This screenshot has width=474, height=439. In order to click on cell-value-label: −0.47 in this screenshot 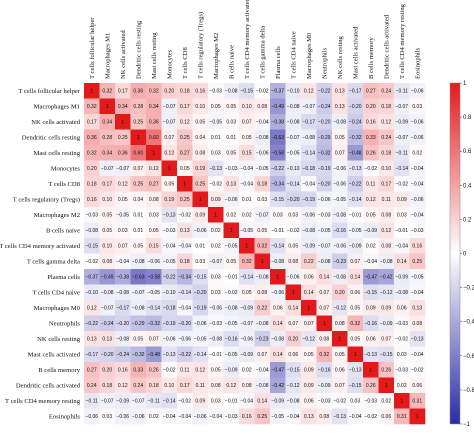, I will do `click(277, 371)`.